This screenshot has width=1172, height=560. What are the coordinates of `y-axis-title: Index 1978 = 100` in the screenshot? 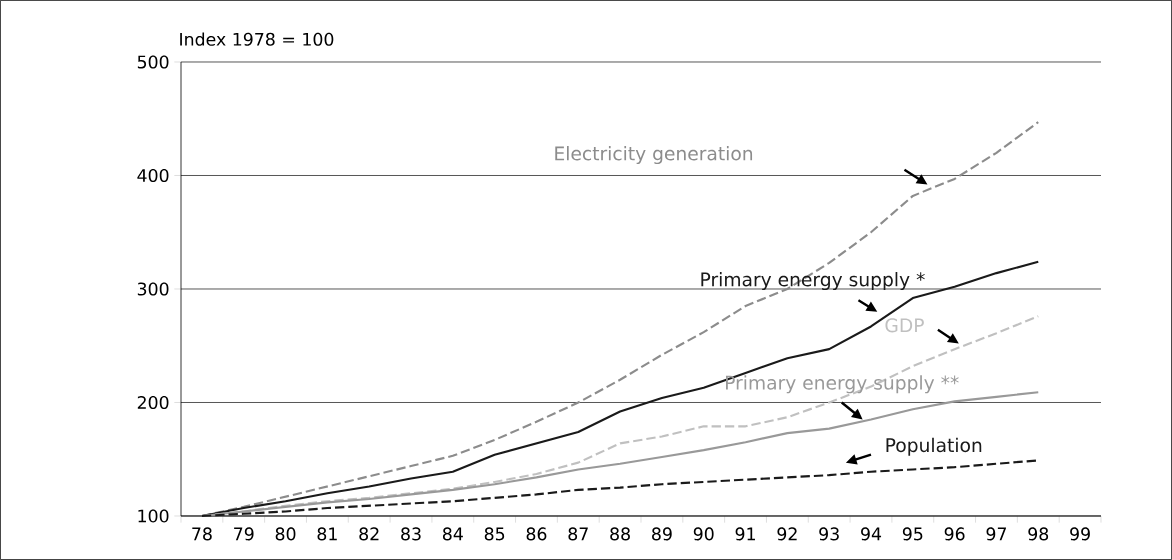 It's located at (257, 39).